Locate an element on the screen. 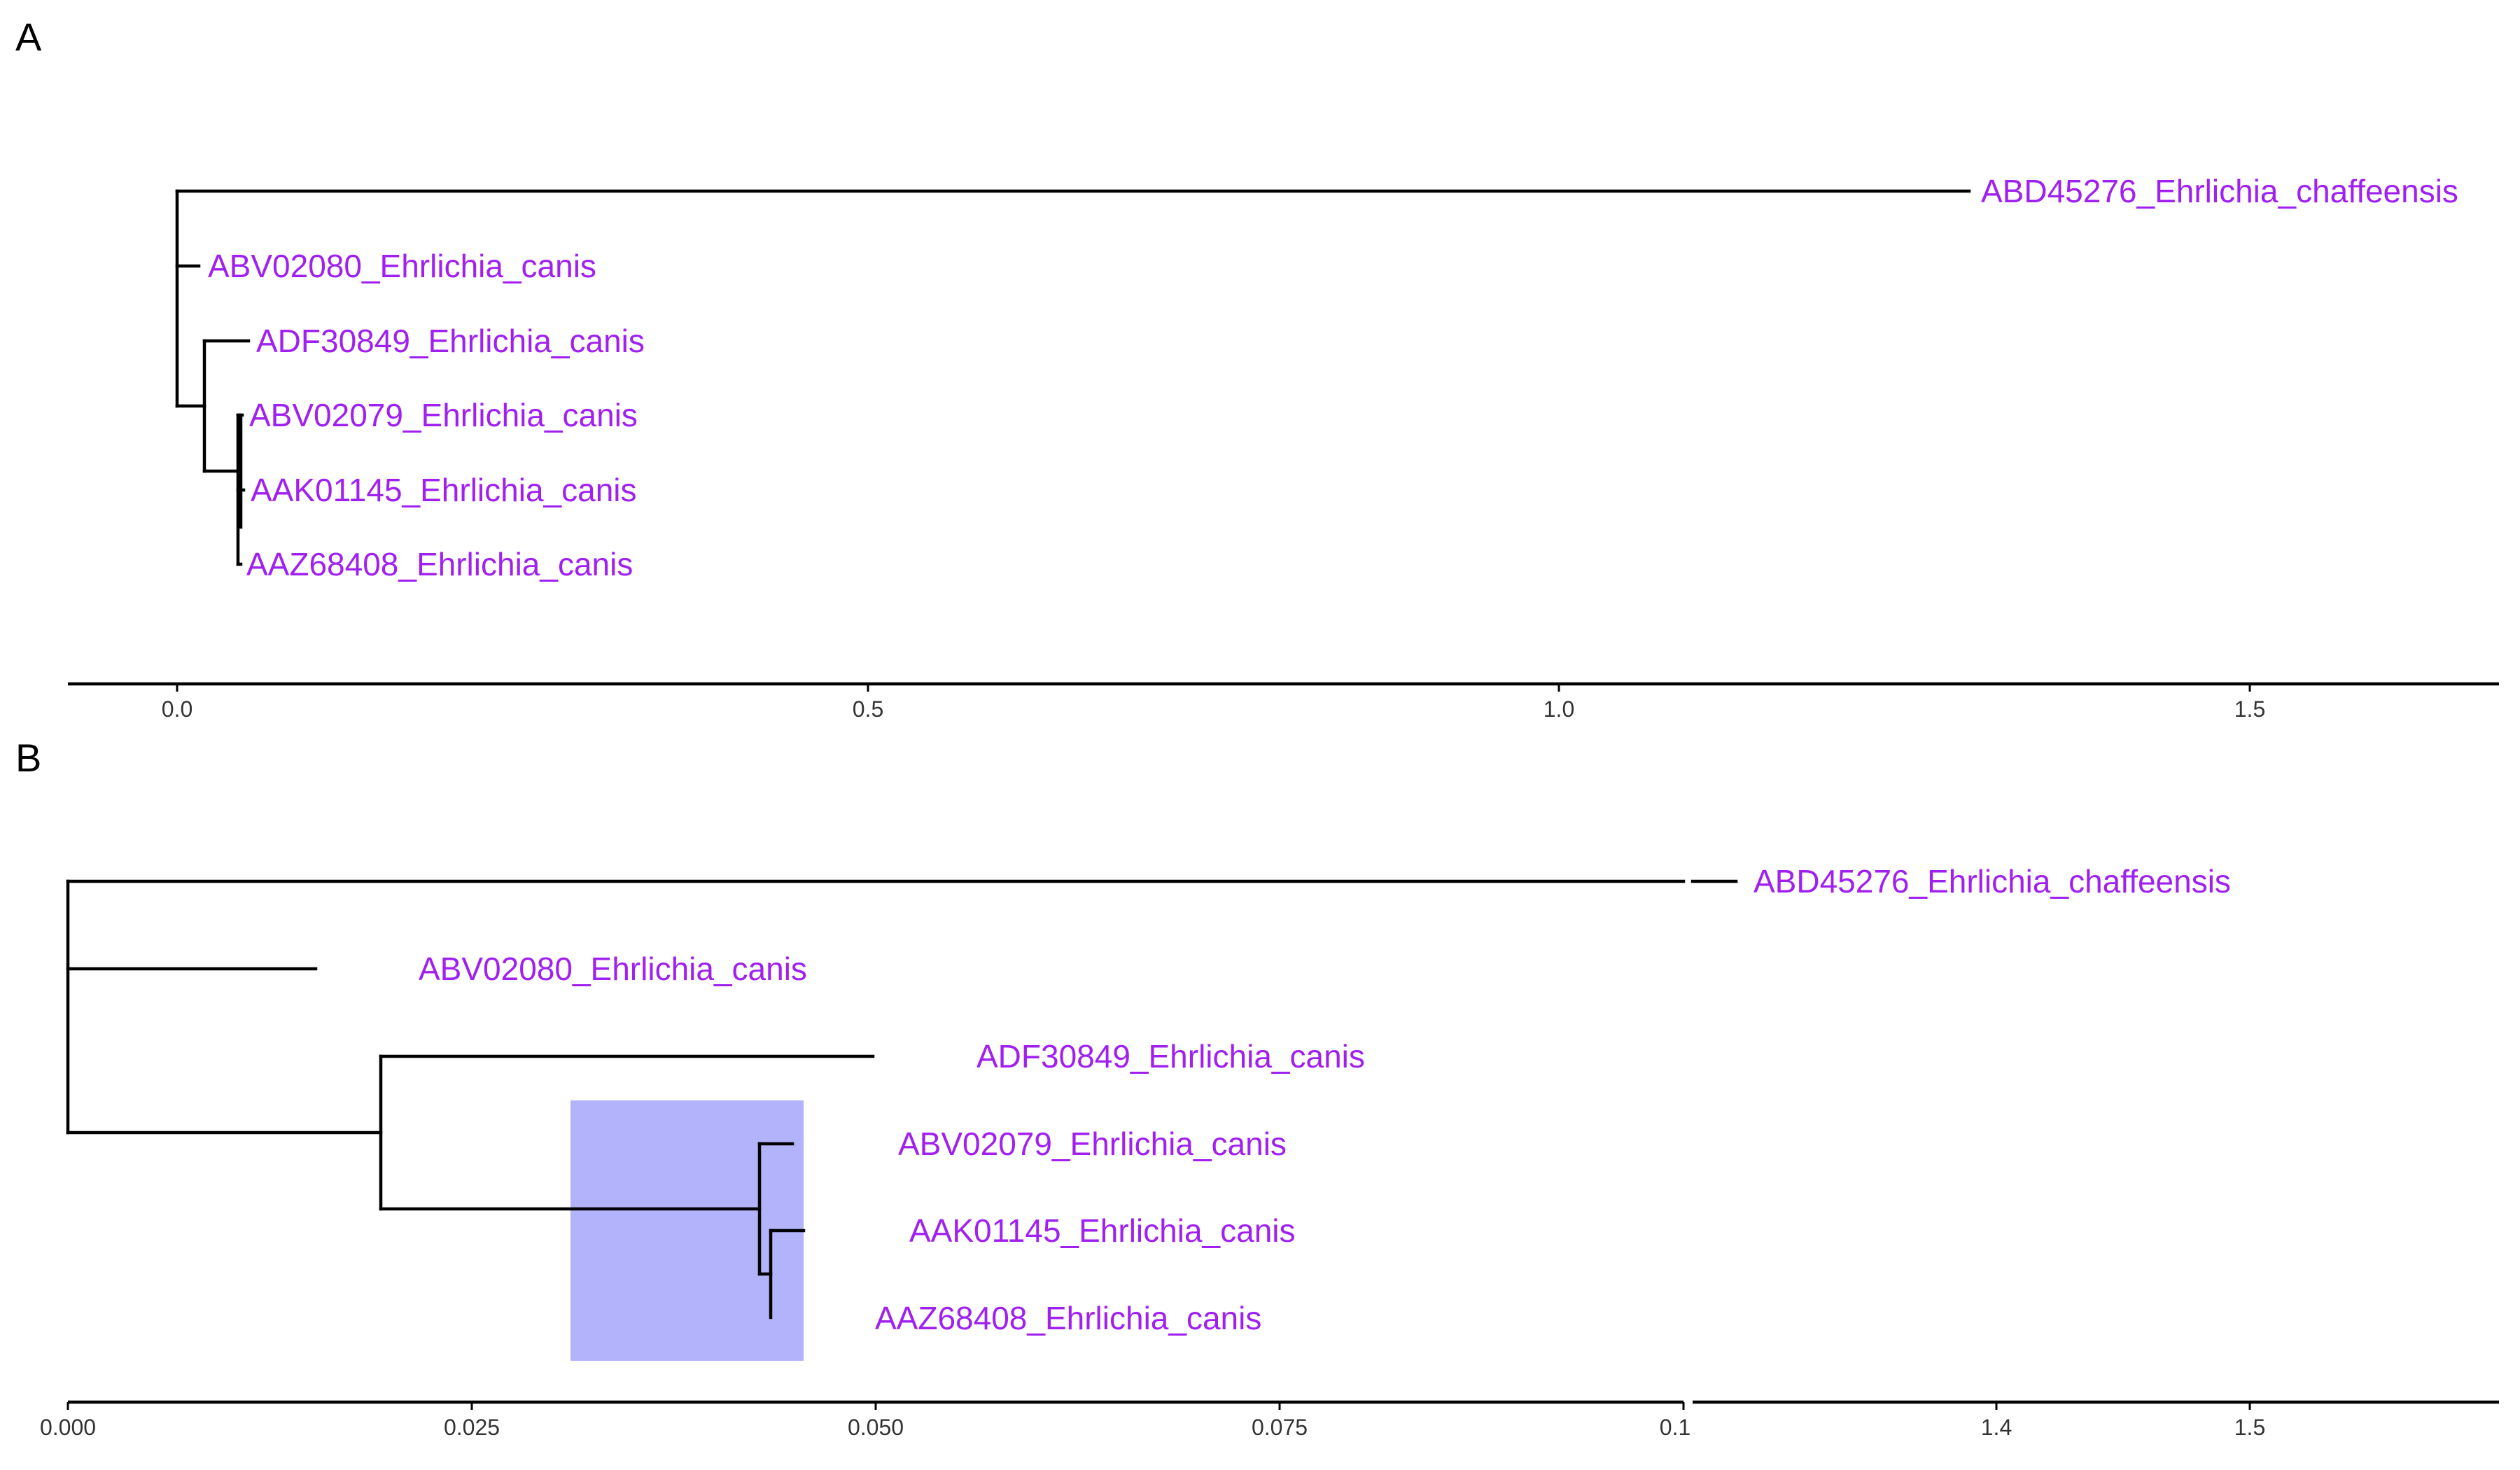 The image size is (2520, 1470). panel-a-tip-adf30849: ADF30849_Ehrlichia_canis is located at coordinates (450, 341).